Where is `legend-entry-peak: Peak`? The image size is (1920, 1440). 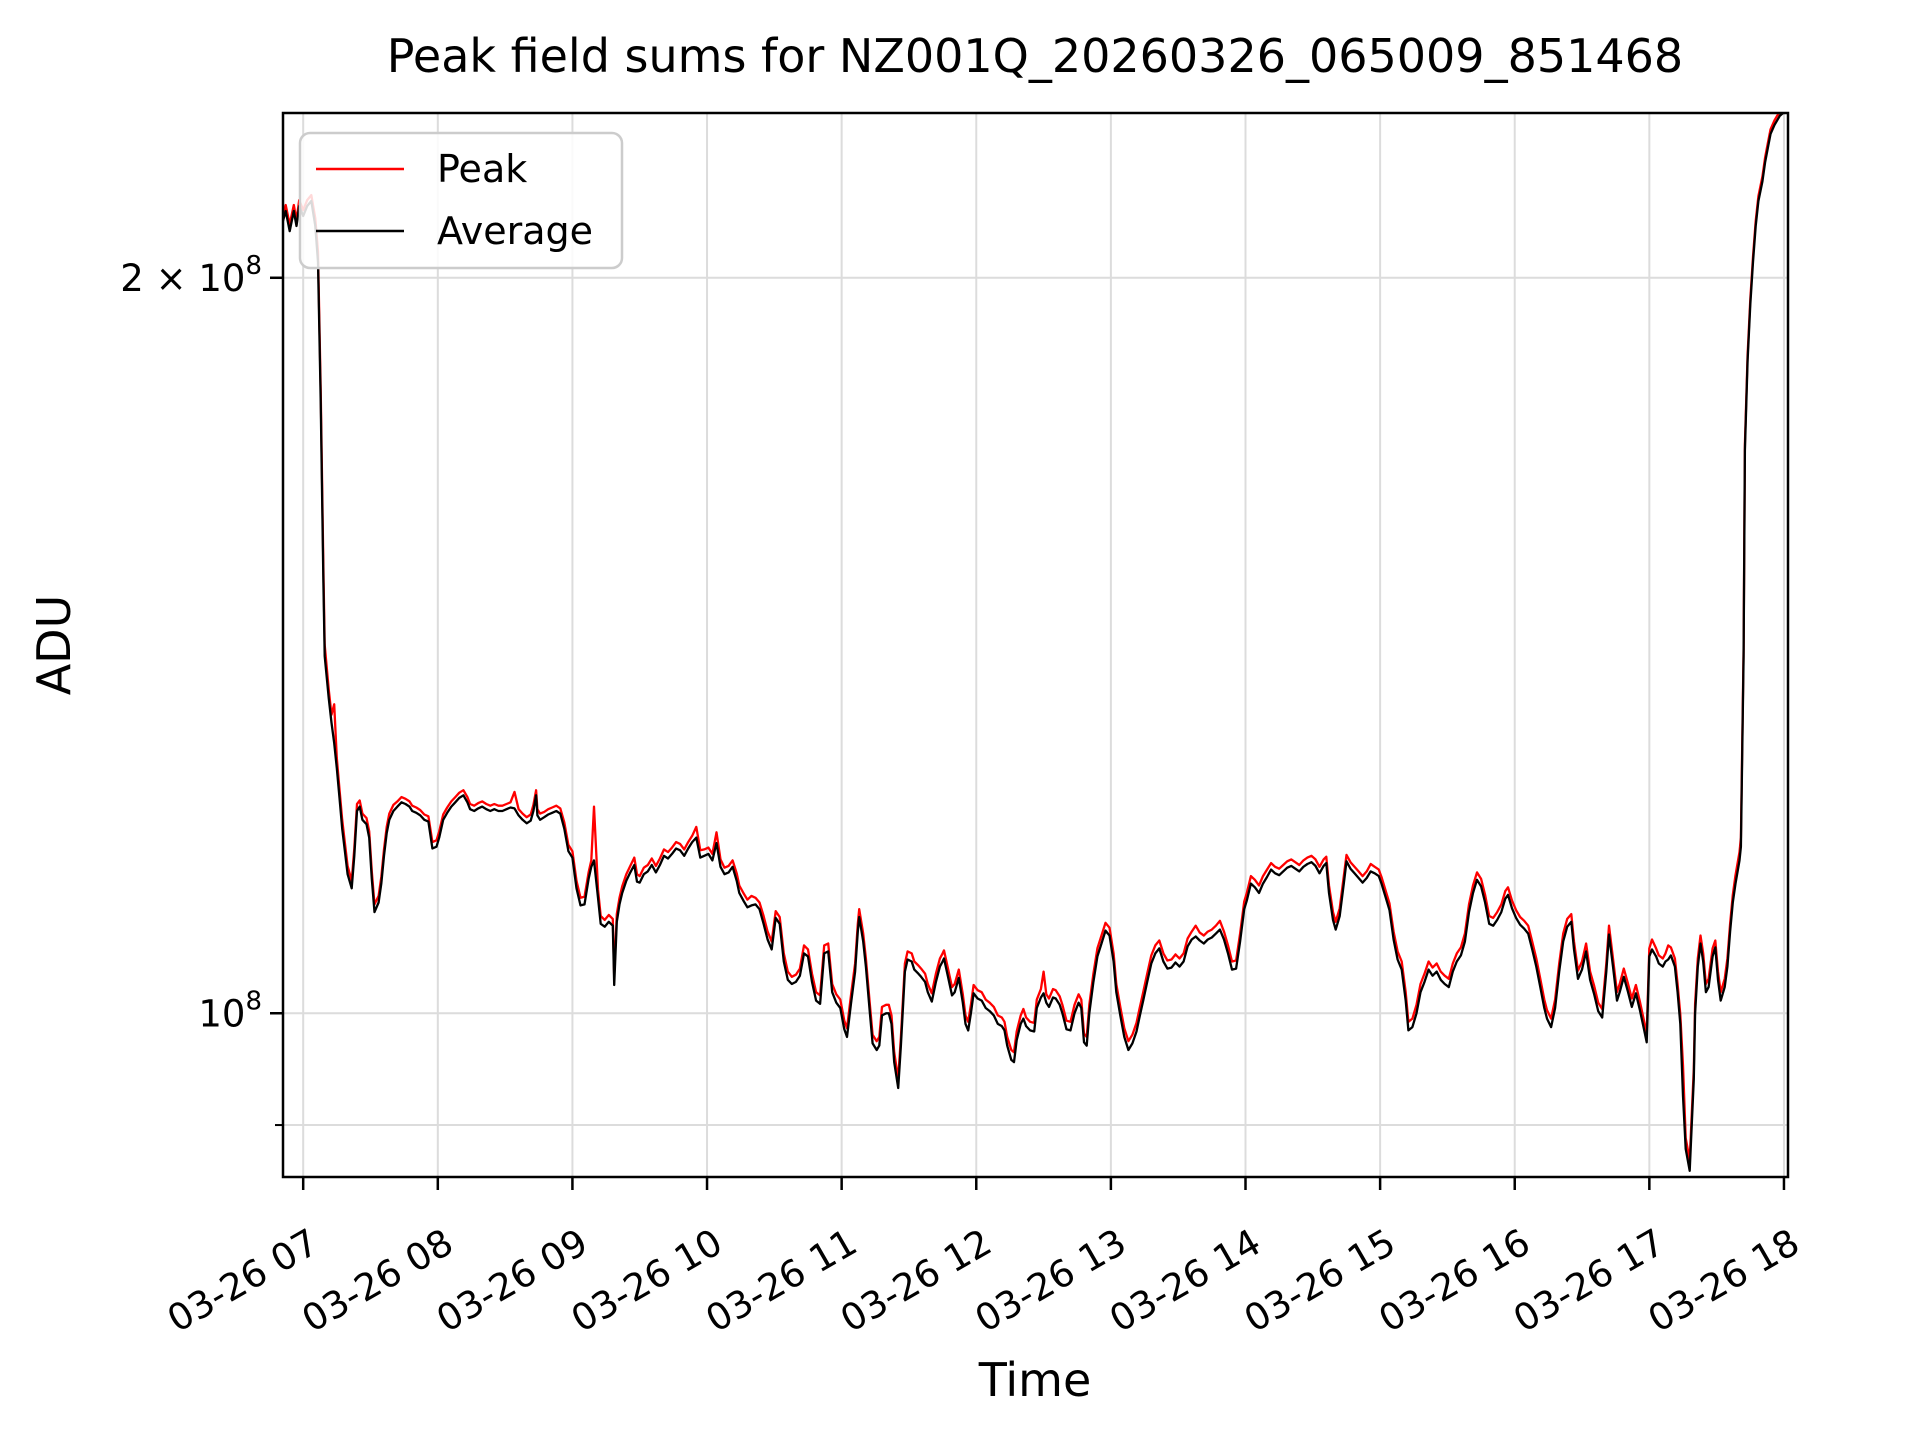 legend-entry-peak: Peak is located at coordinates (421, 169).